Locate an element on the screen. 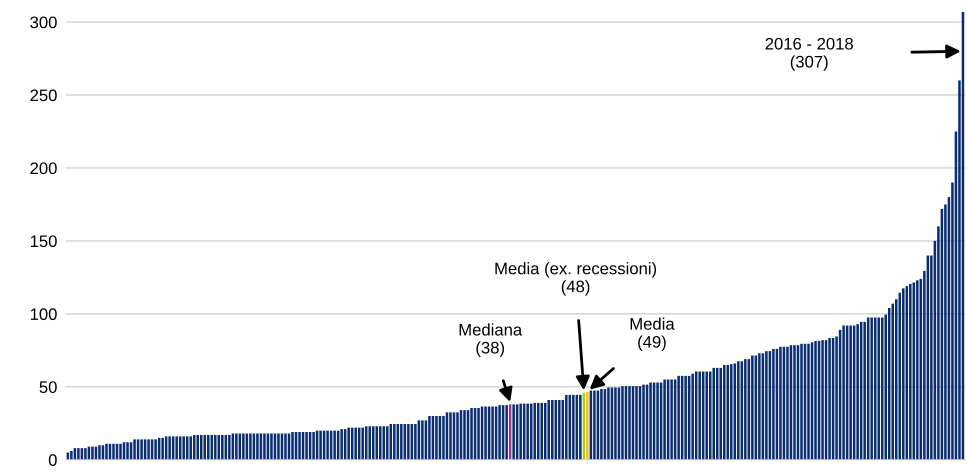  y-tick-label: 50 is located at coordinates (48, 387).